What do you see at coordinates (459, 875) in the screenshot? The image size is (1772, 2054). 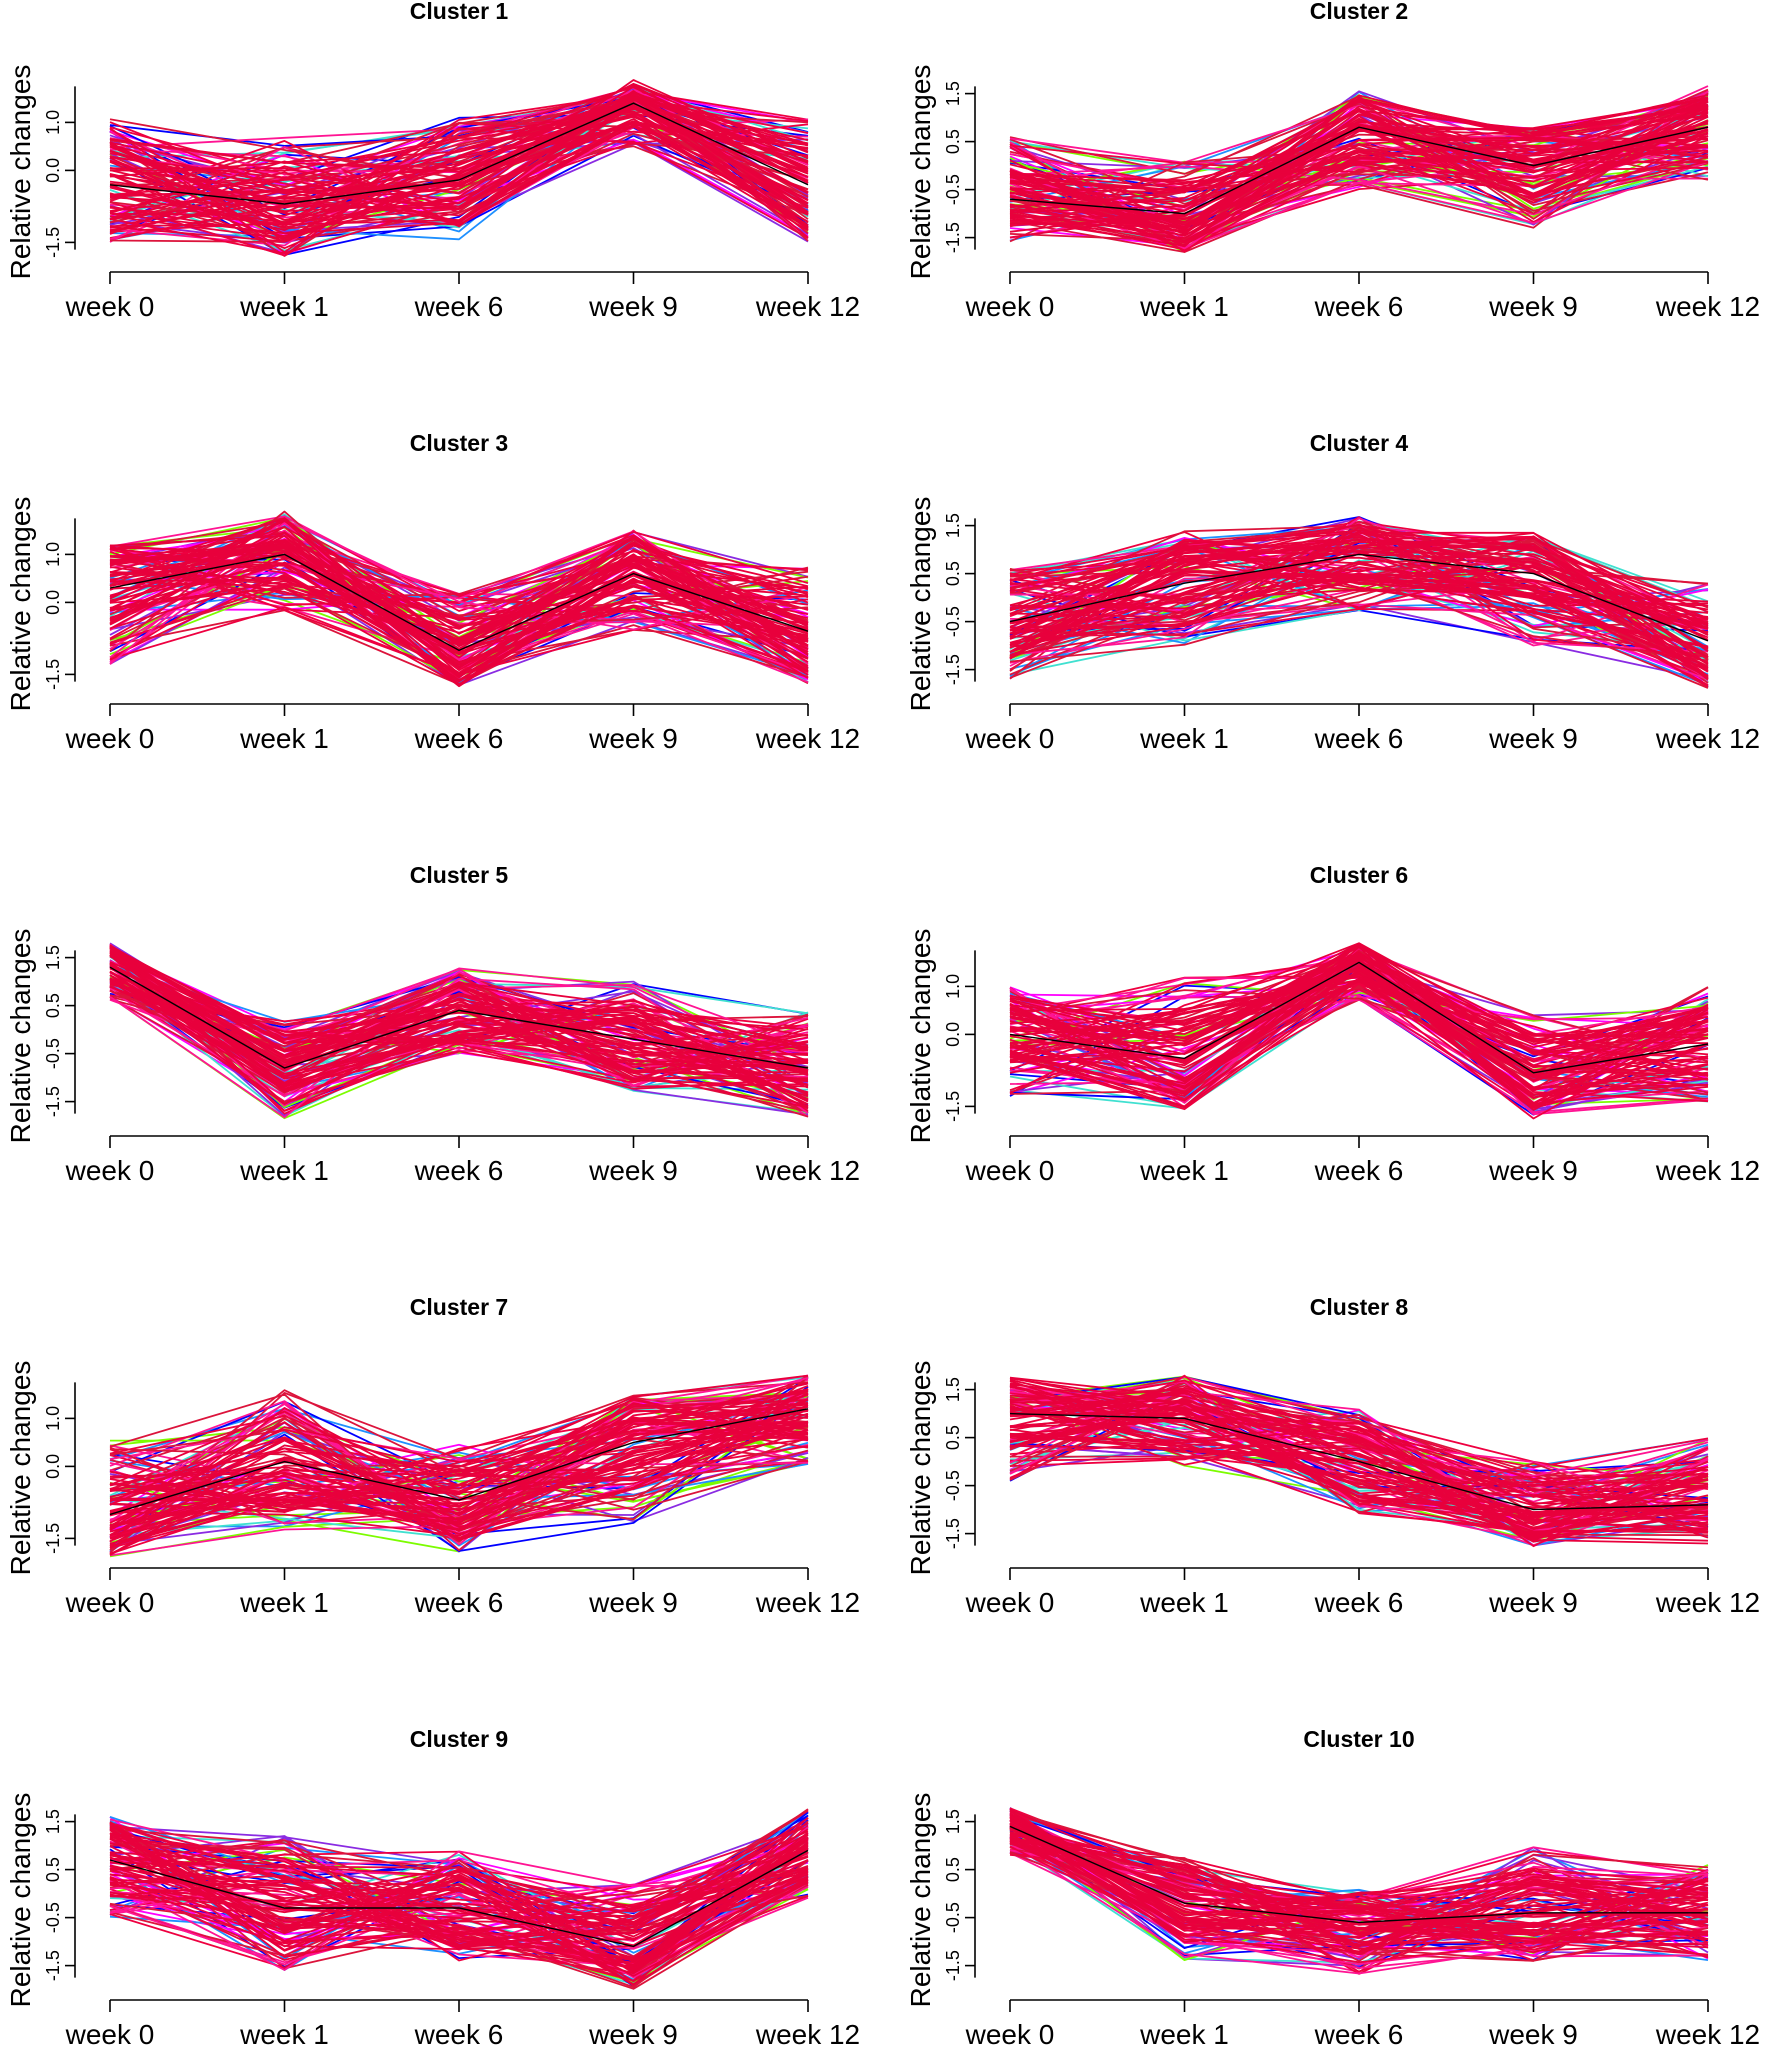 I see `panel-title: Cluster 5` at bounding box center [459, 875].